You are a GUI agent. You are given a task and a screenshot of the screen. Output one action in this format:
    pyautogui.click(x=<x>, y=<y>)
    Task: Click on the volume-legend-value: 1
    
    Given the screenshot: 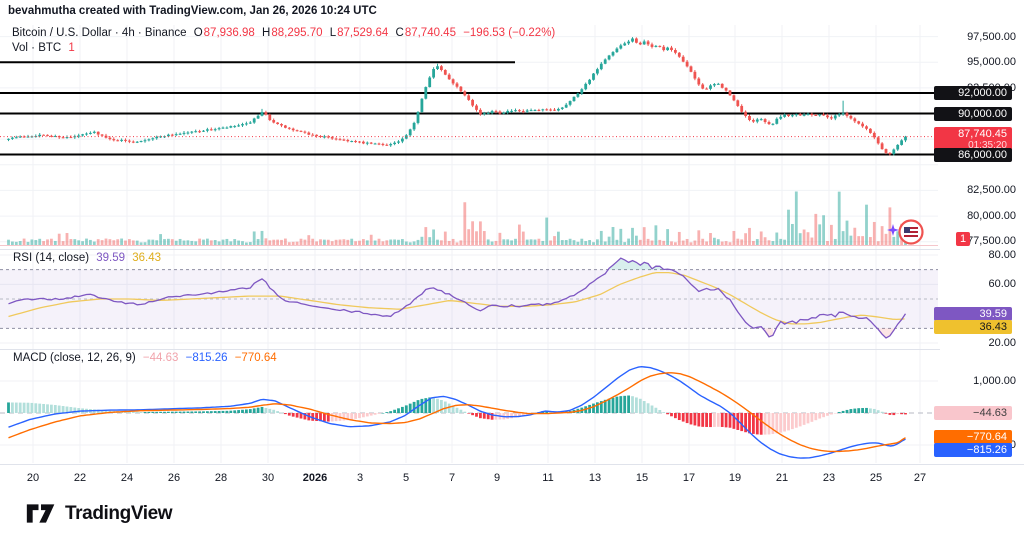 What is the action you would take?
    pyautogui.click(x=71, y=48)
    